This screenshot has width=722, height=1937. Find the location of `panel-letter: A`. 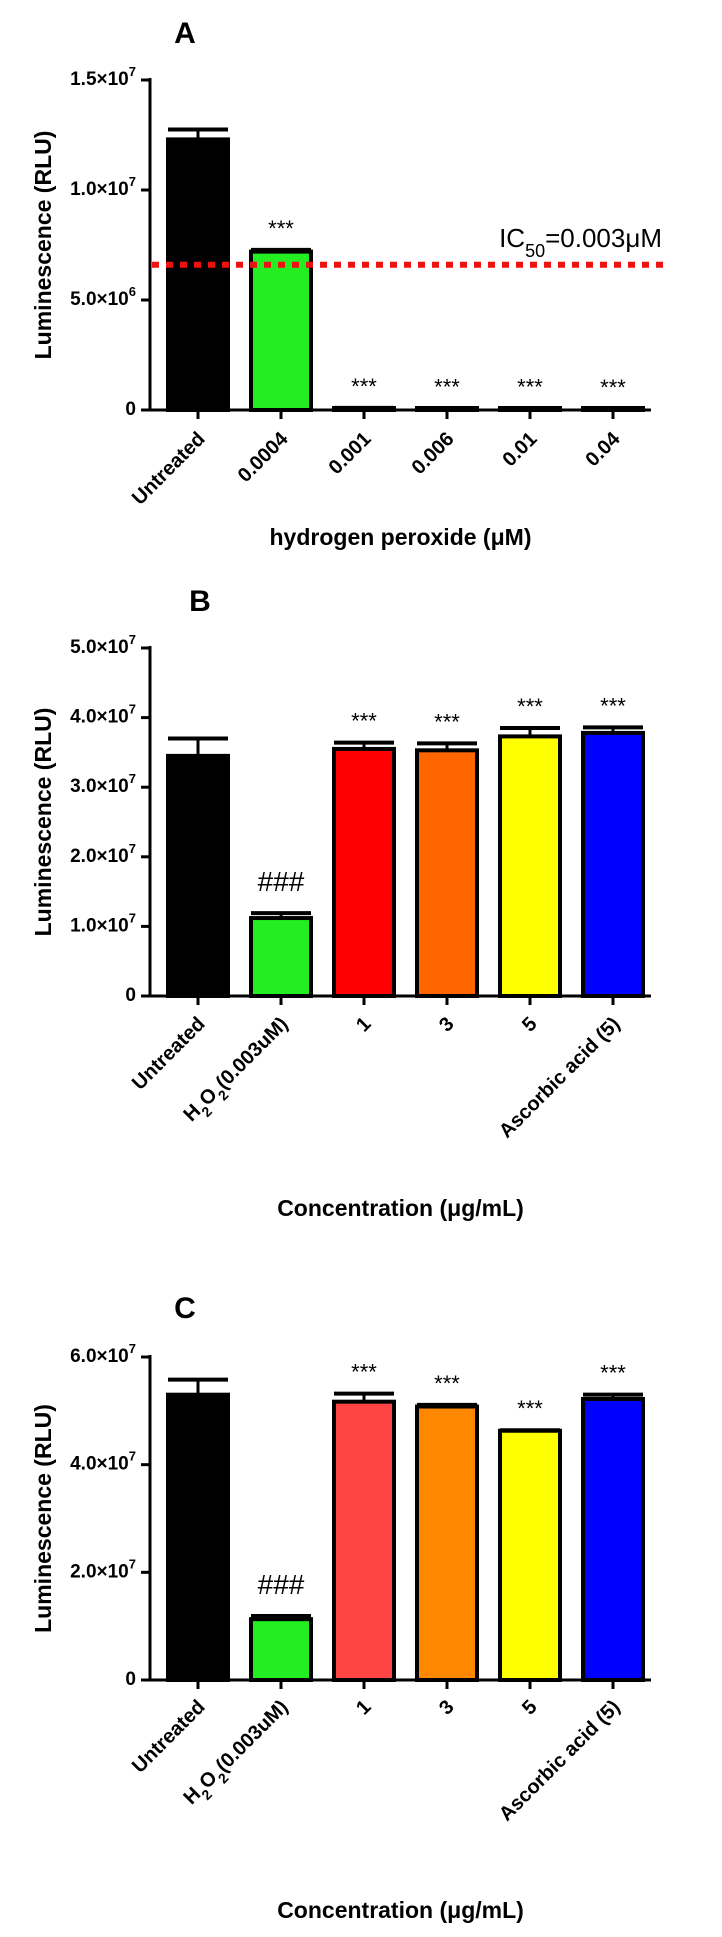

panel-letter: A is located at coordinates (185, 33).